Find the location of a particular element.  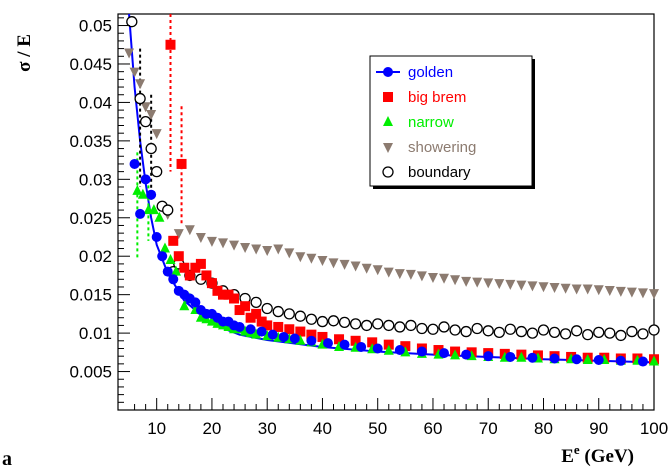

y-tick-label: 0.04 is located at coordinates (95, 102).